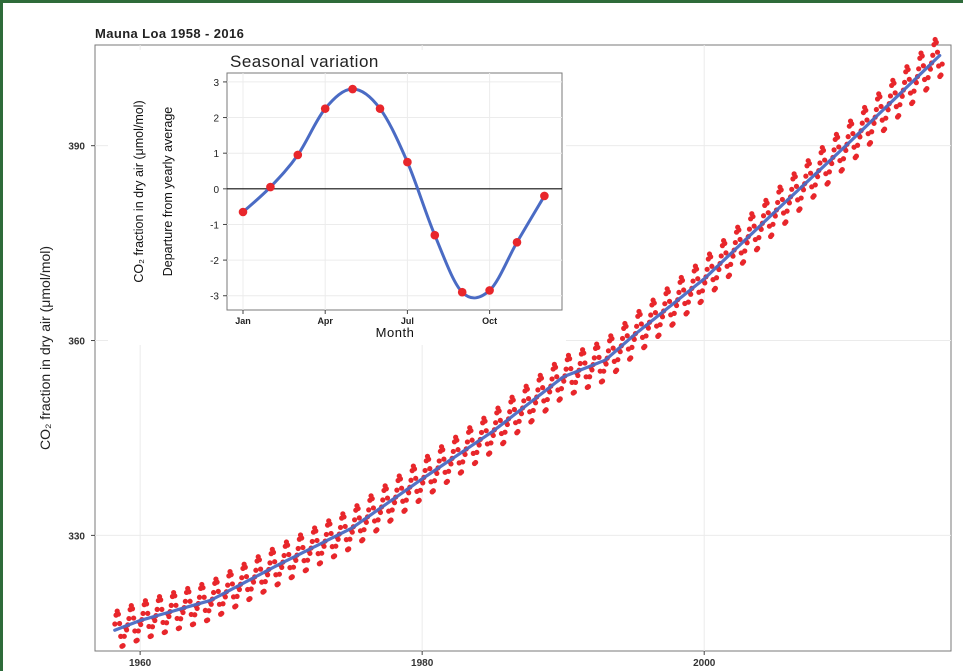 This screenshot has width=963, height=671. What do you see at coordinates (394, 191) in the screenshot?
I see `inset-plot-area` at bounding box center [394, 191].